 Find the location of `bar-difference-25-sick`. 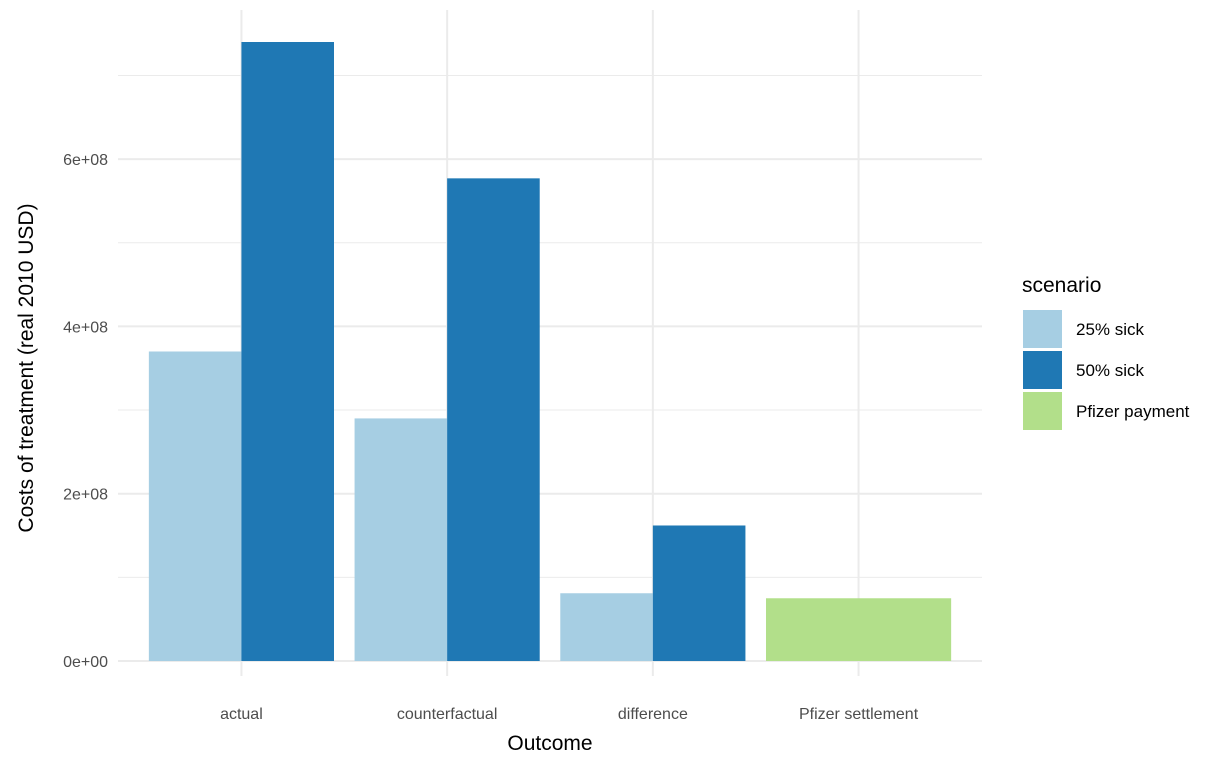

bar-difference-25-sick is located at coordinates (606, 627).